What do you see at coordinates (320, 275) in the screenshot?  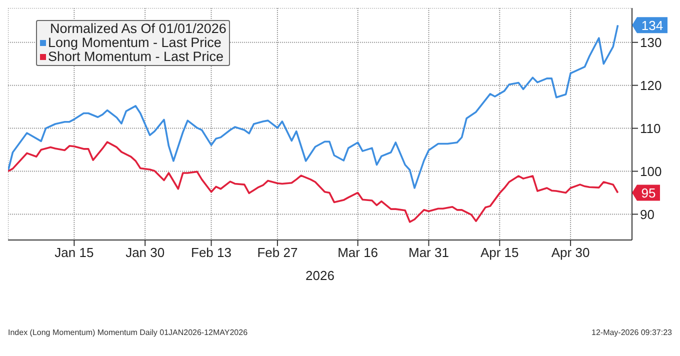 I see `x-axis-title: 2026` at bounding box center [320, 275].